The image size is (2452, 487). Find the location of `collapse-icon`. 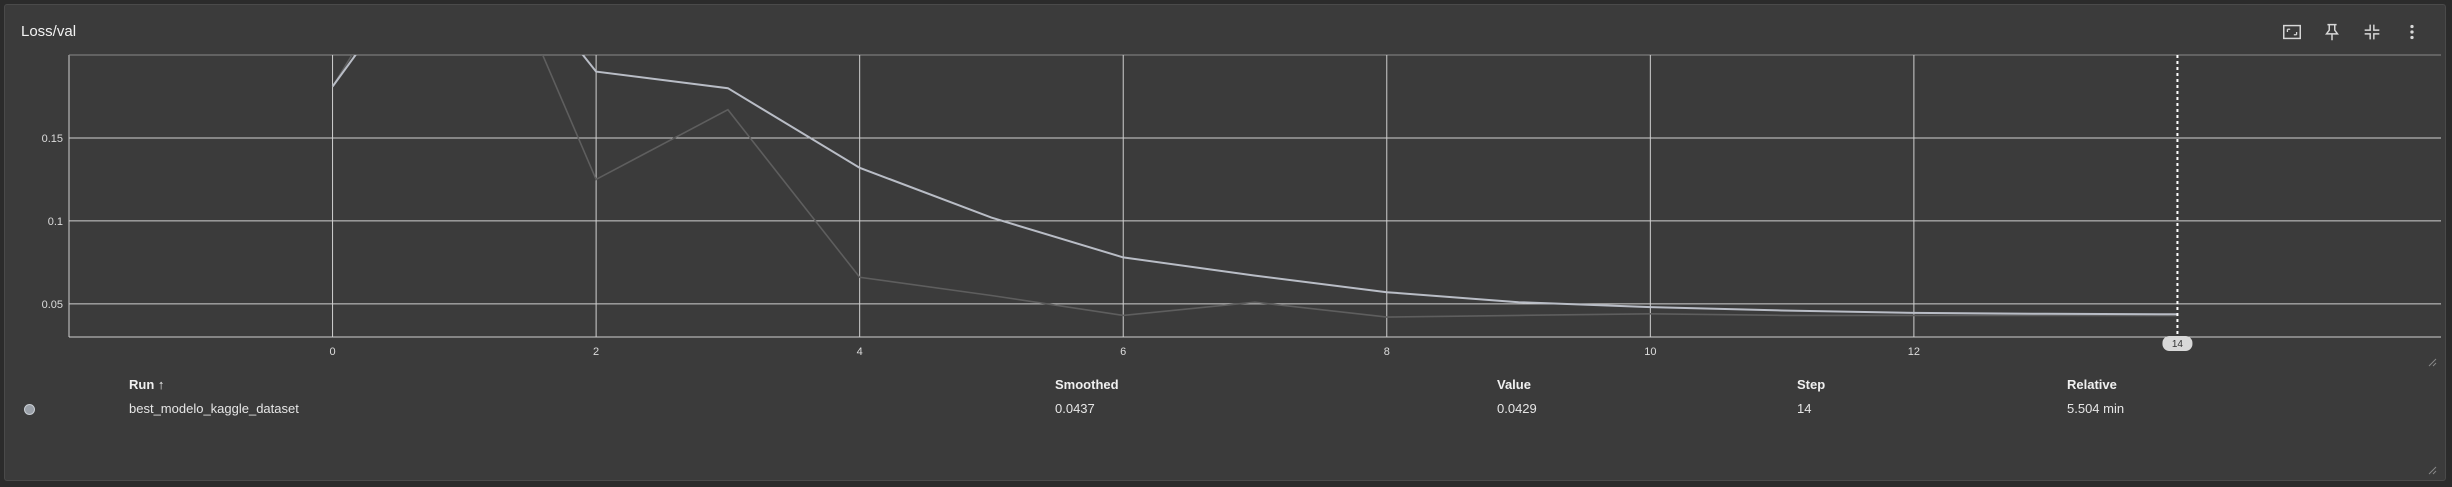

collapse-icon is located at coordinates (2372, 32).